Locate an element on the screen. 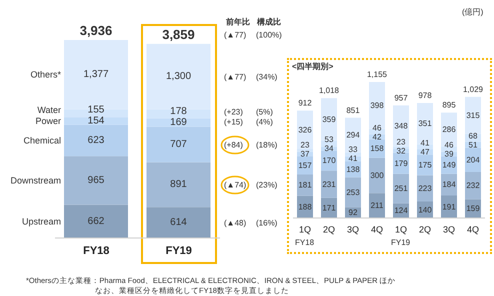 Image resolution: width=494 pixels, height=296 pixels. data-label: 37 is located at coordinates (305, 153).